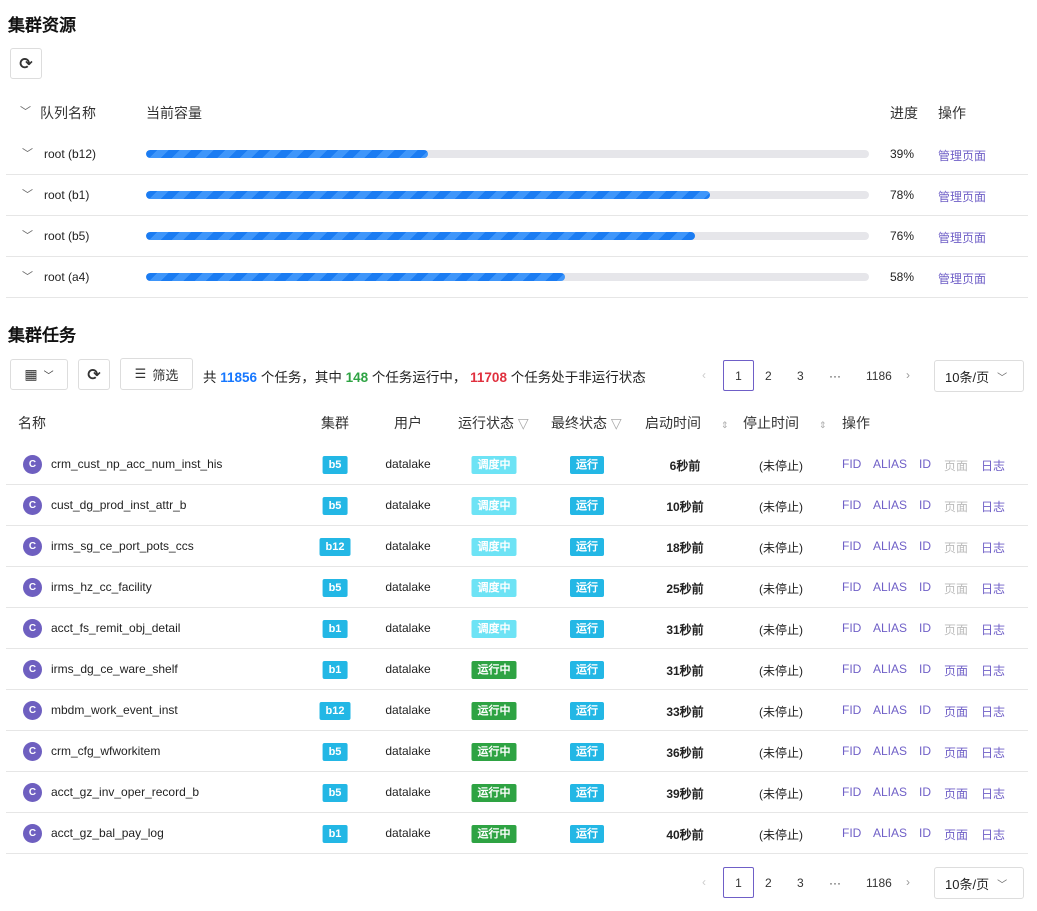 The width and height of the screenshot is (1037, 911). Describe the element at coordinates (32, 464) in the screenshot. I see `avatar: C` at that location.